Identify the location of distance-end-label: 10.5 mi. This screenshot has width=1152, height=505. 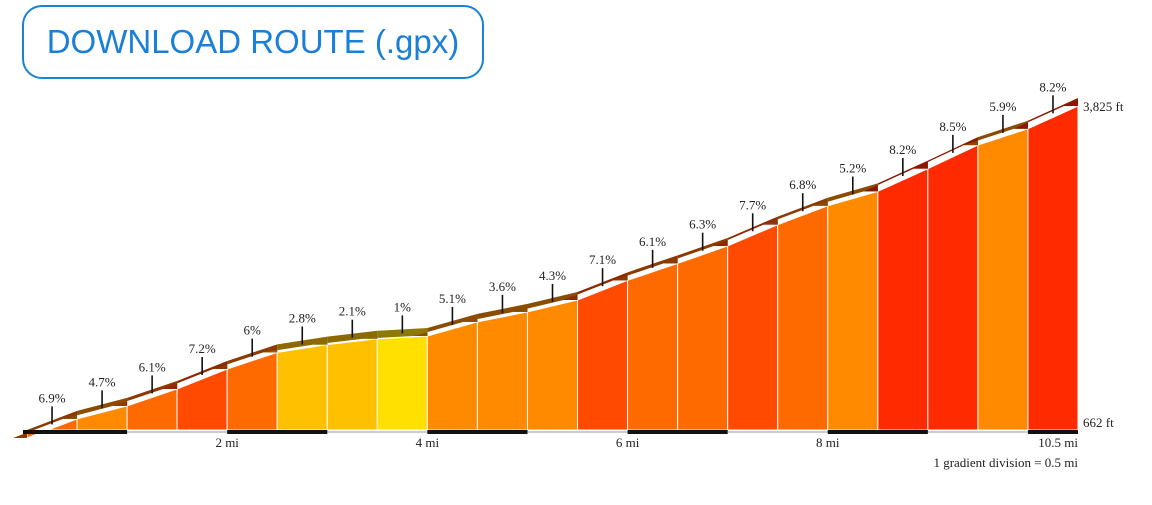
(1058, 442).